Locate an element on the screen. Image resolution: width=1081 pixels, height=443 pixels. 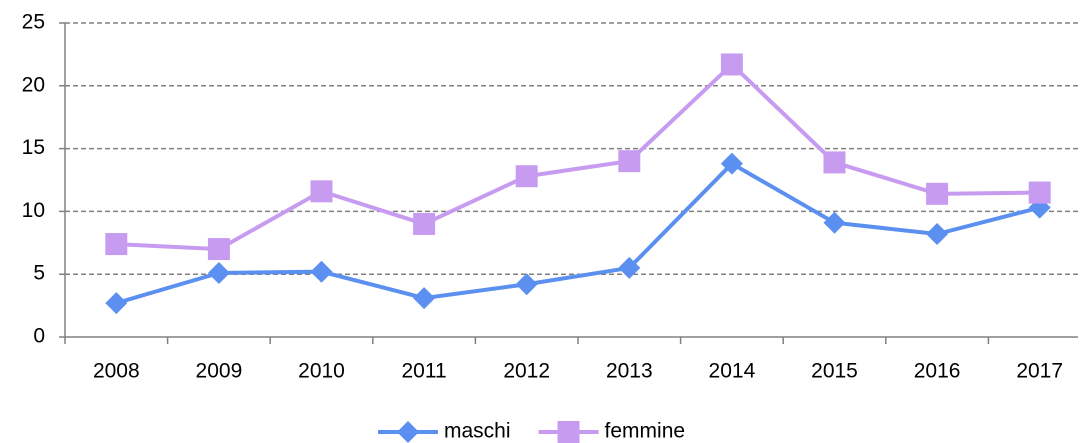
y-tick-label: 10 is located at coordinates (33, 210).